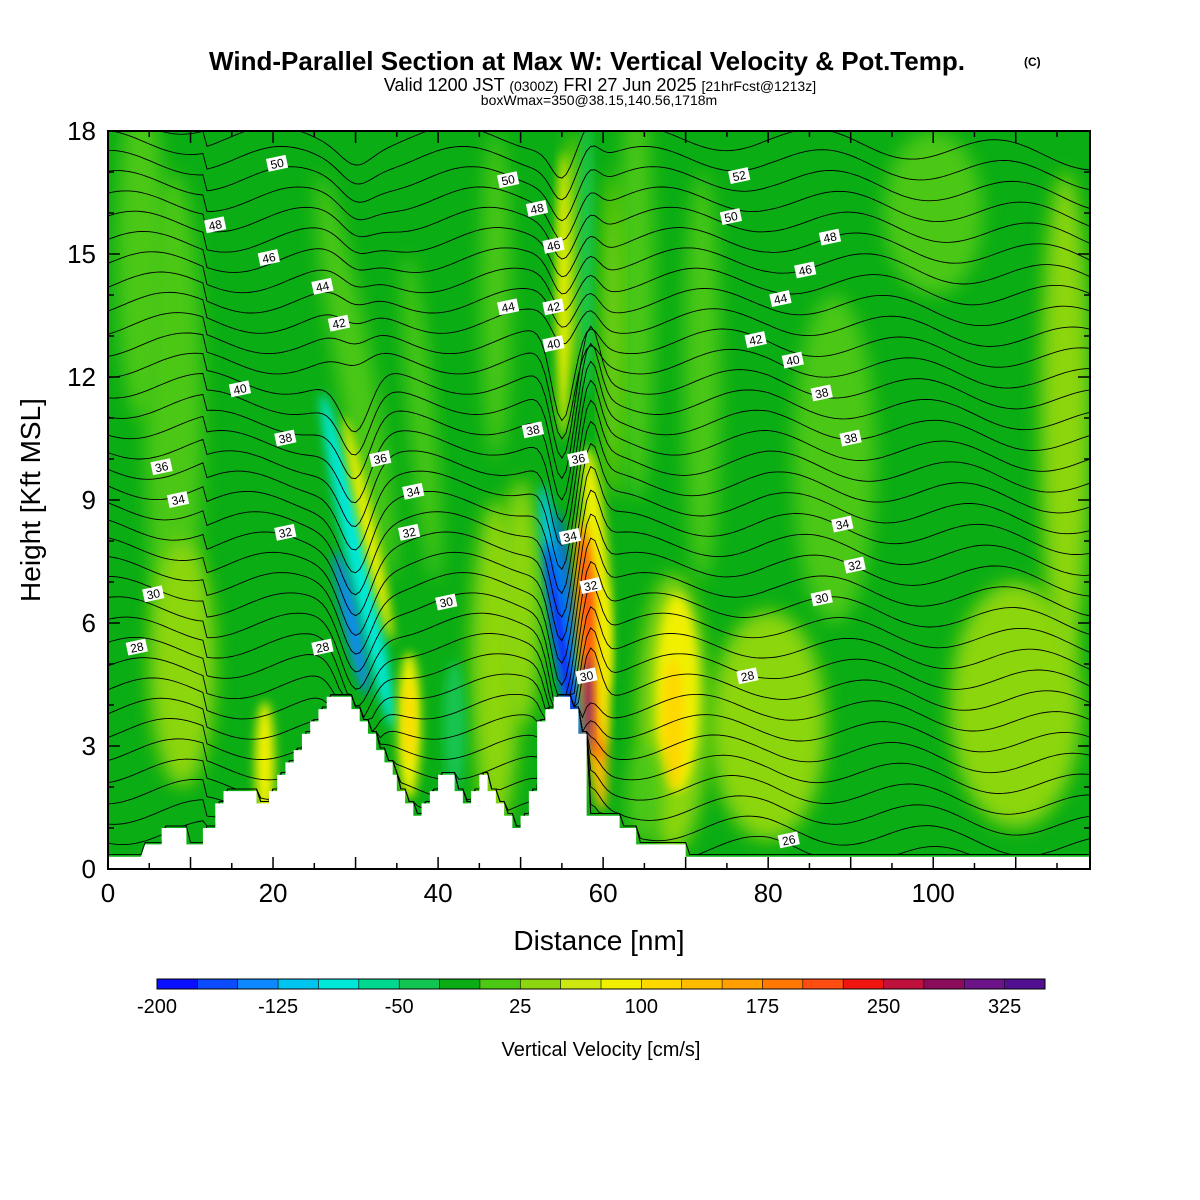 The width and height of the screenshot is (1200, 1200). Describe the element at coordinates (399, 1007) in the screenshot. I see `colorbar-tick-label: -50` at that location.